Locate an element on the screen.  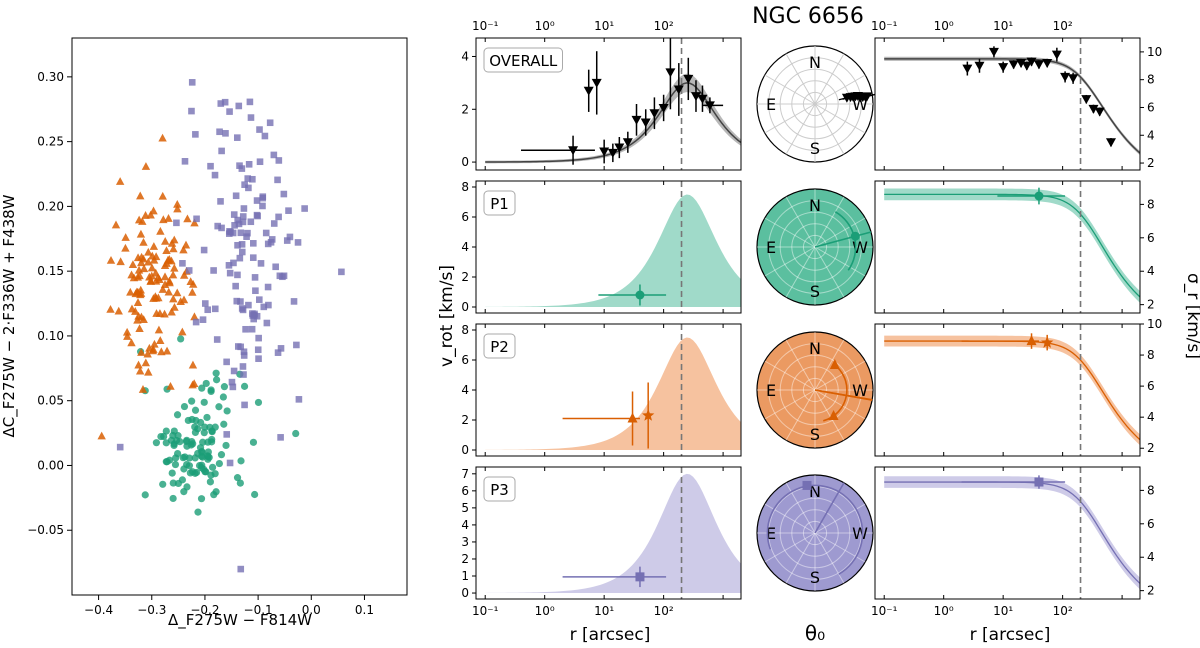
scatter-xtick-label: −0.2 is located at coordinates (204, 610).